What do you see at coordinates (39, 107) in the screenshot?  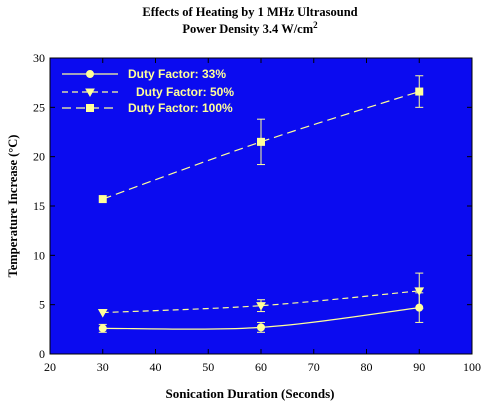 I see `y-tick-label: 25` at bounding box center [39, 107].